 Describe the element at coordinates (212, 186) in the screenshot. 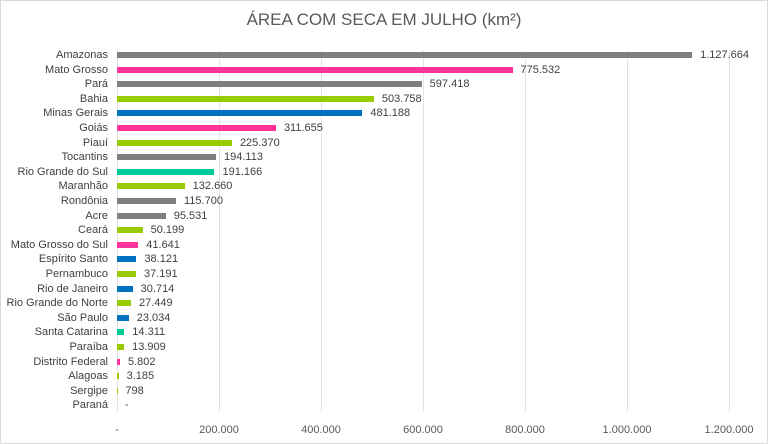

I see `value-label: 132.660` at that location.